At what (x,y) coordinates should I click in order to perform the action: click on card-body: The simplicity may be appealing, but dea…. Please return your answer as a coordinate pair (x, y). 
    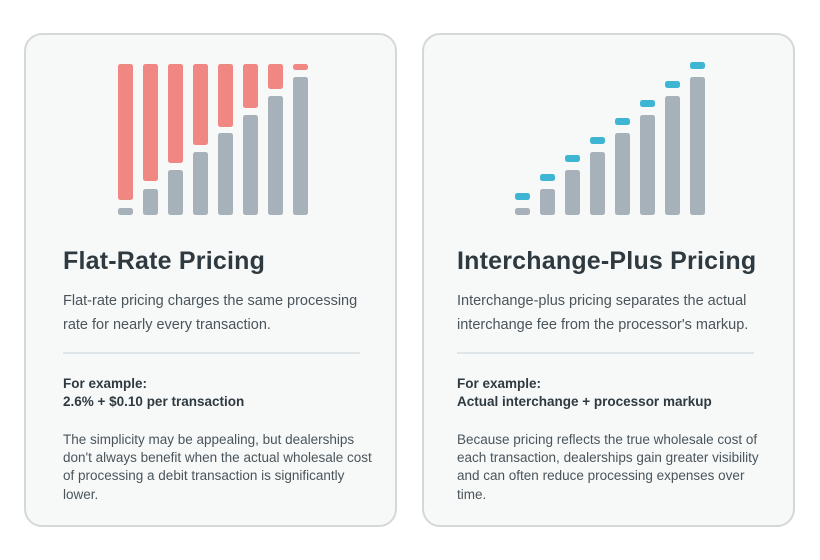
    Looking at the image, I should click on (217, 467).